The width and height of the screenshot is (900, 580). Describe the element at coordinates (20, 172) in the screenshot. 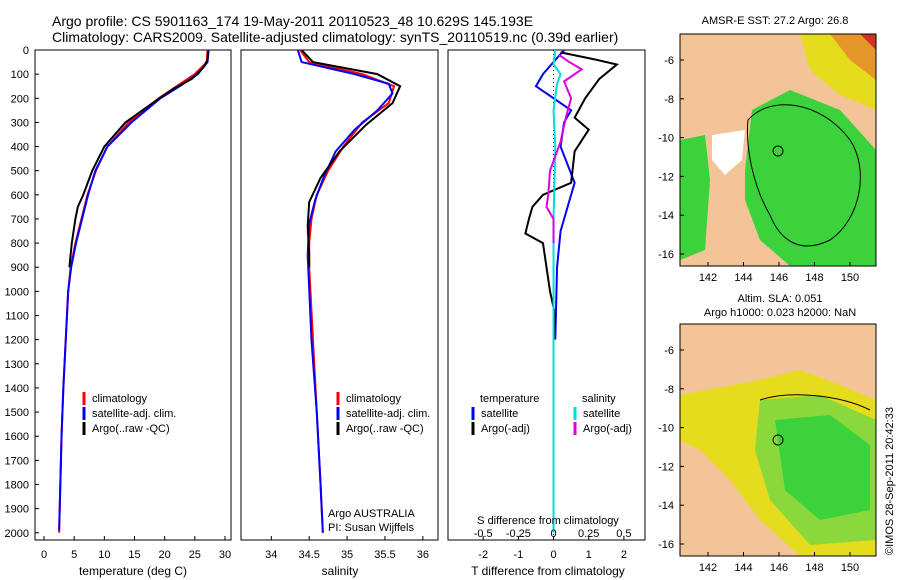

I see `depth-tick-label: 500` at that location.